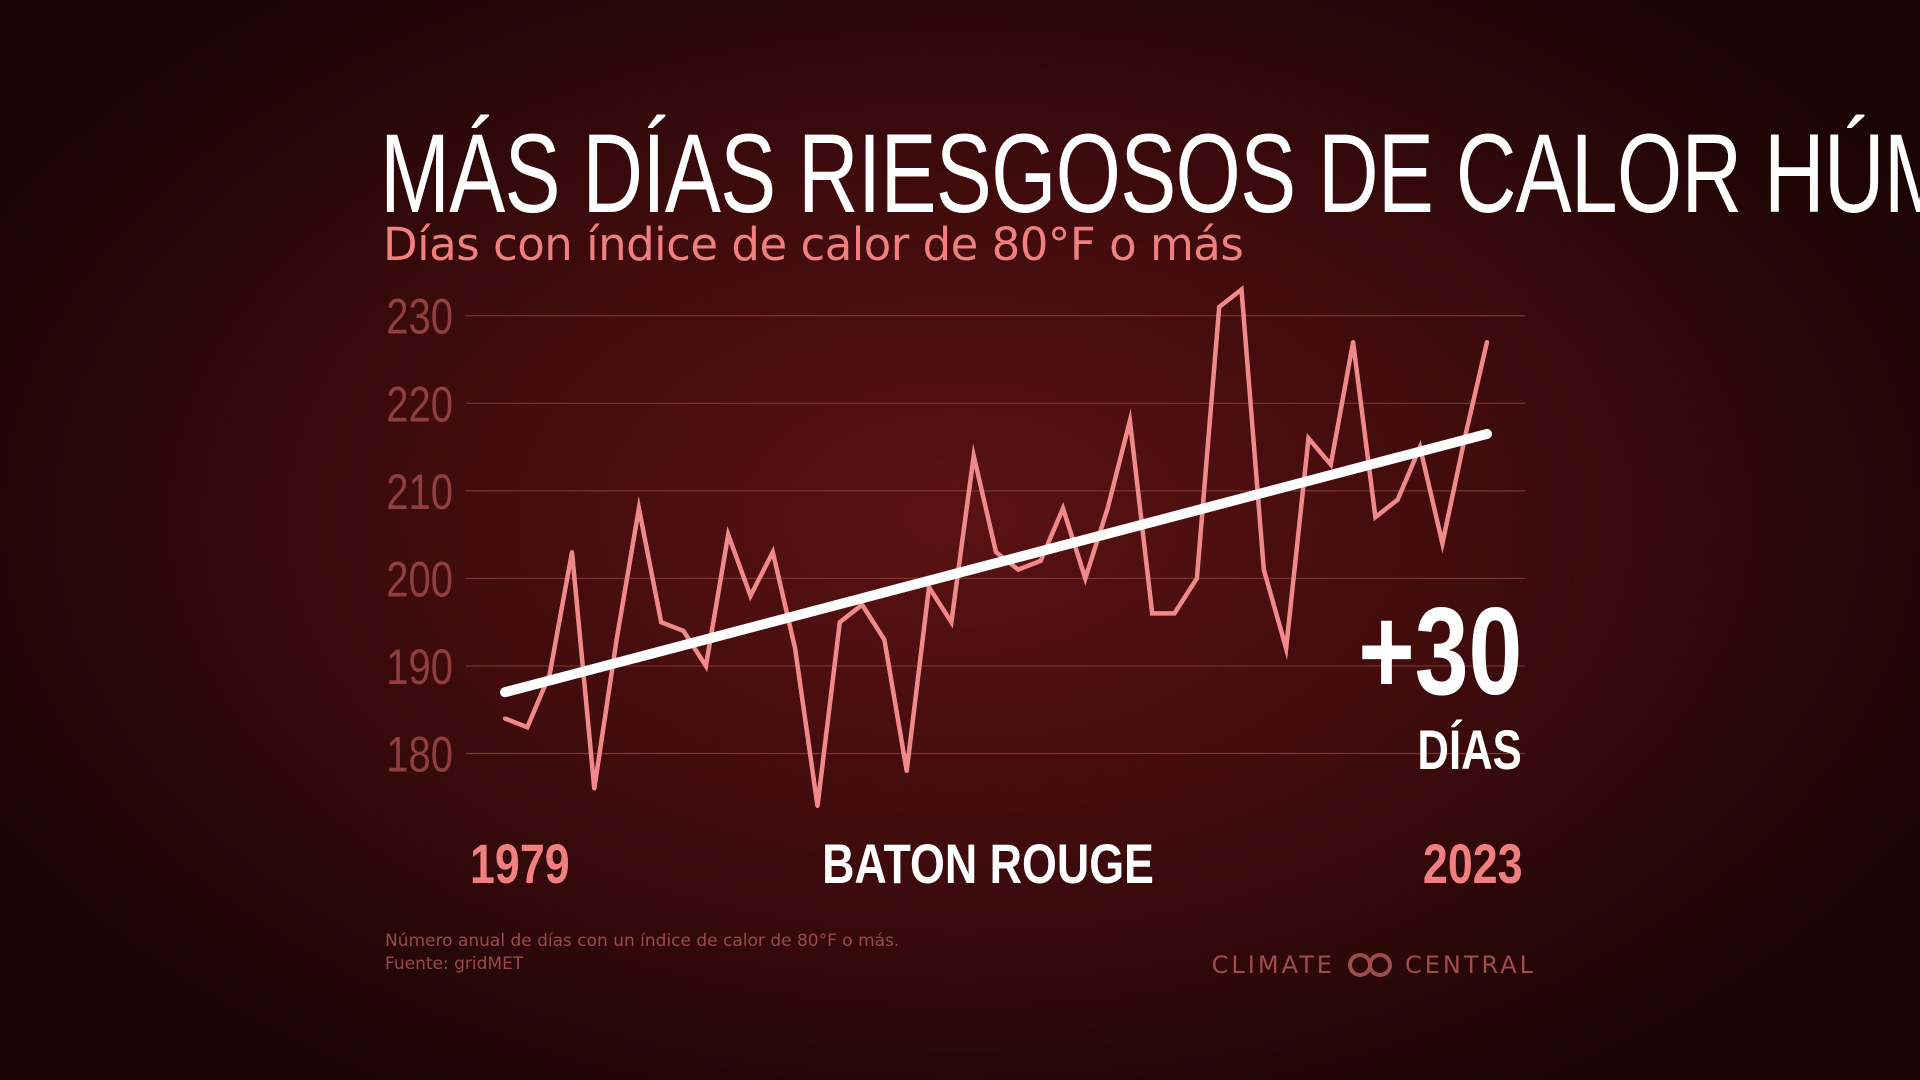 This screenshot has width=1920, height=1080. What do you see at coordinates (988, 863) in the screenshot?
I see `location-label: BATON ROUGE` at bounding box center [988, 863].